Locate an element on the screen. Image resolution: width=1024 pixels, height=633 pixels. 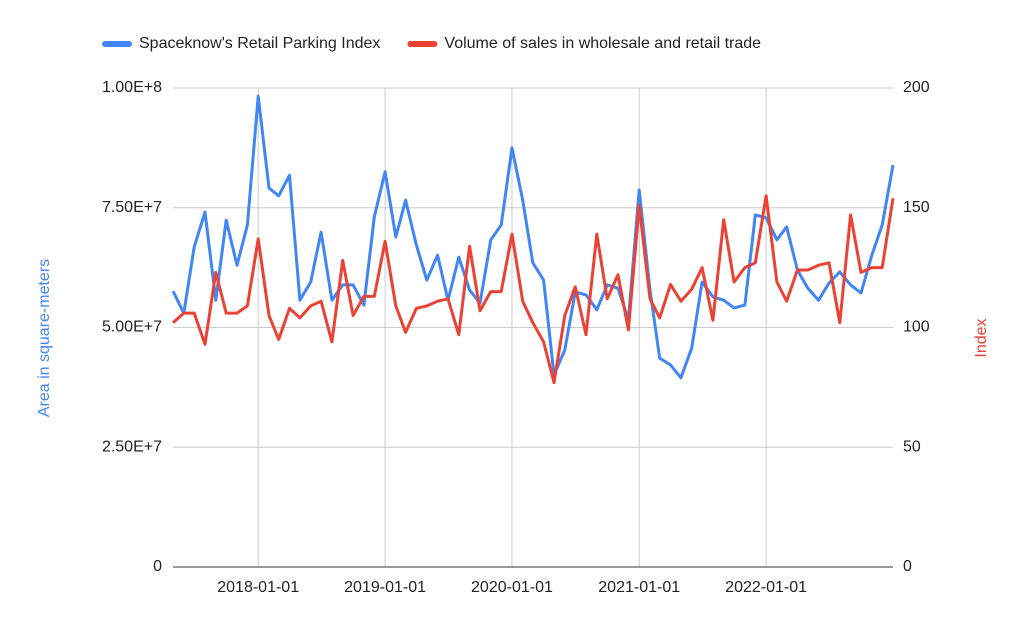
y2-tick-label: 200 is located at coordinates (916, 87).